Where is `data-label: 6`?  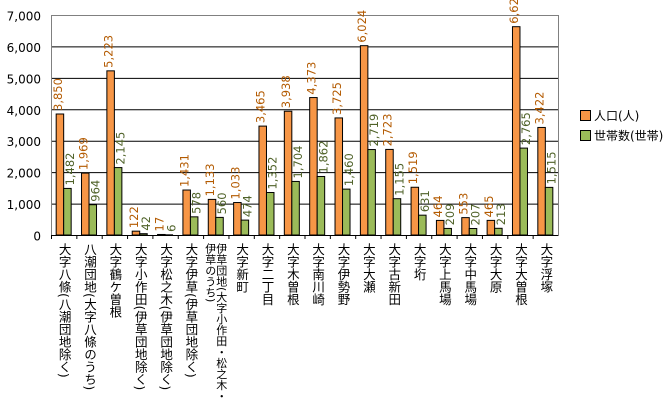 data-label: 6 is located at coordinates (171, 227).